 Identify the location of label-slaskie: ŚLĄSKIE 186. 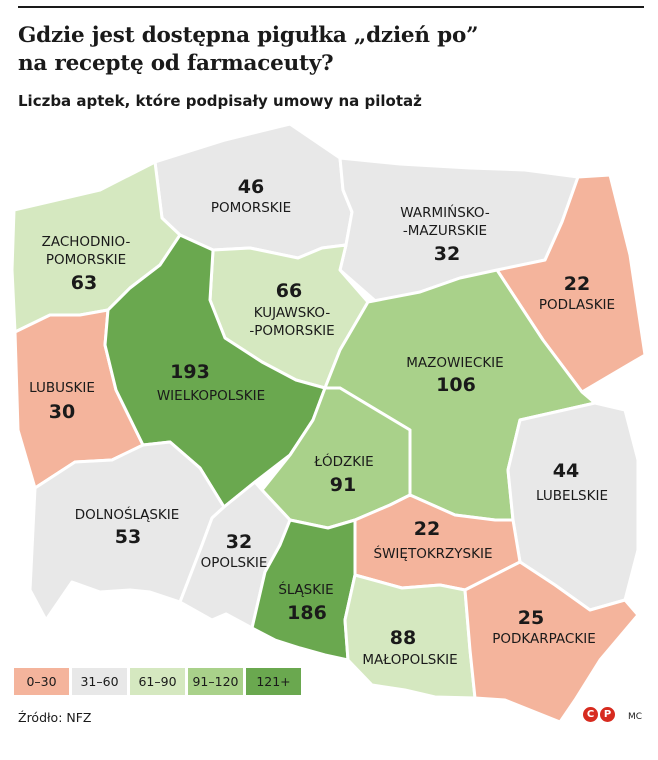
(305, 602).